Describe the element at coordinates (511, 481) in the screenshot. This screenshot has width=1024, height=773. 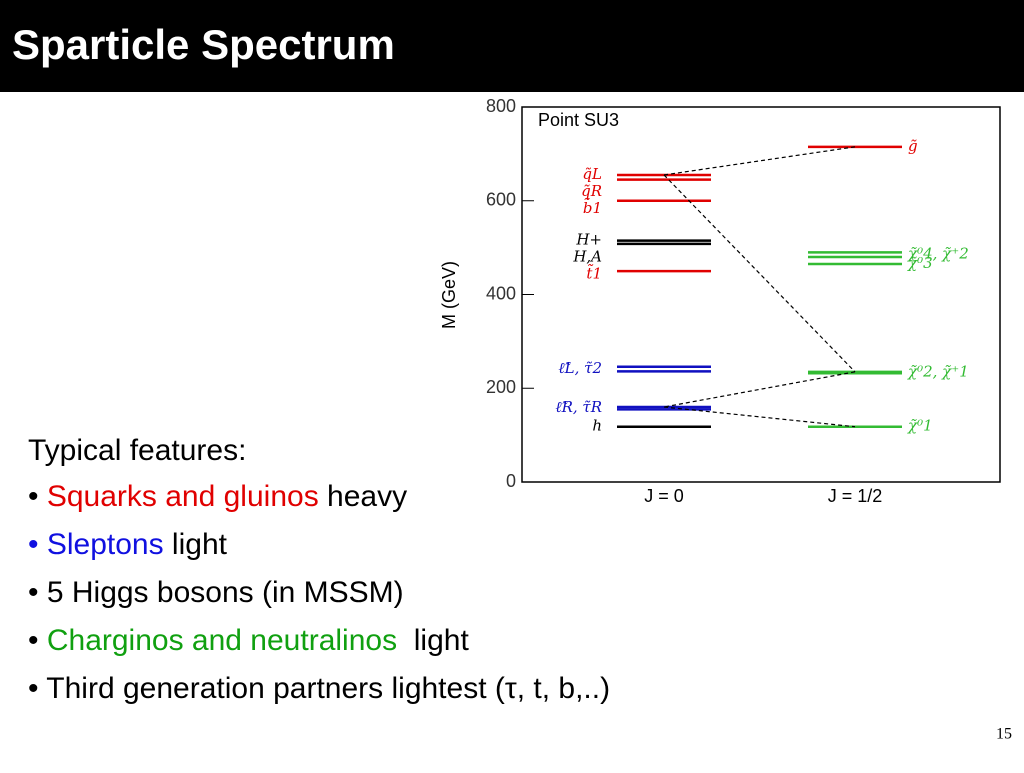
I see `y-tick-label: 0` at that location.